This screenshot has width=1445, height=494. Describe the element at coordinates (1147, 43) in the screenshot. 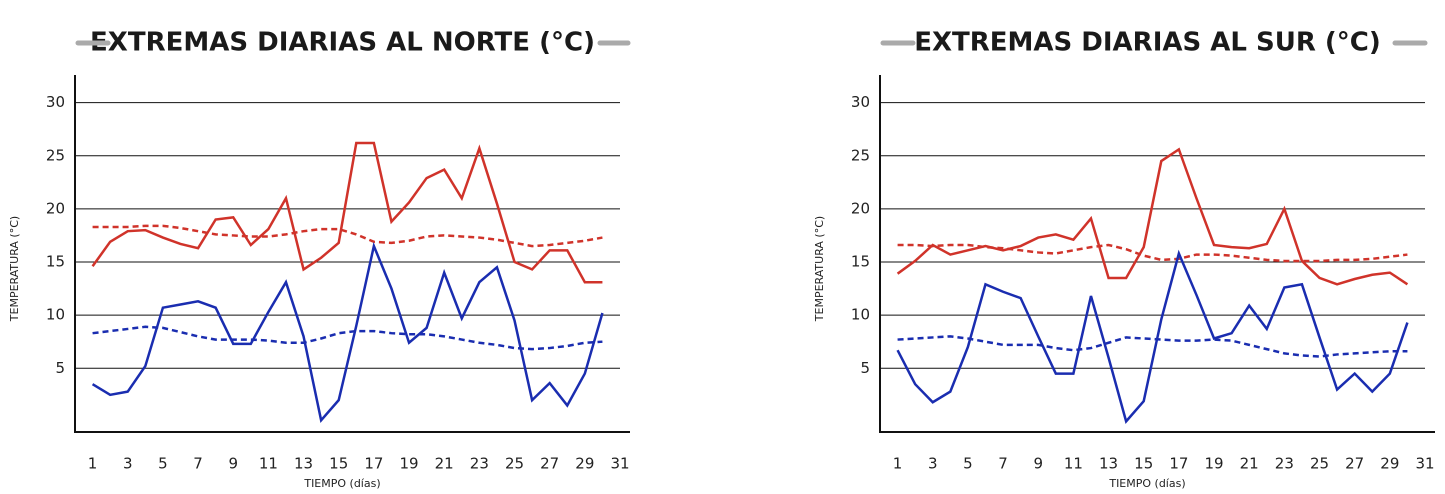

I see `chart-title: EXTREMAS DIARIAS AL SUR (°C)` at that location.